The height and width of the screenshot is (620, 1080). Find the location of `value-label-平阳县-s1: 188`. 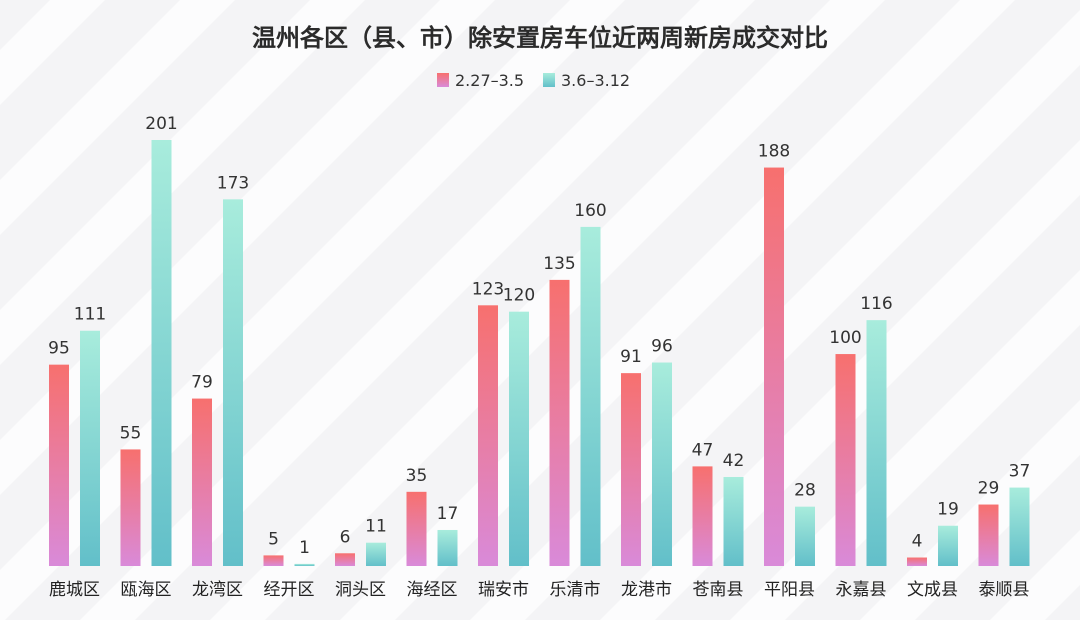

value-label-平阳县-s1: 188 is located at coordinates (774, 152).